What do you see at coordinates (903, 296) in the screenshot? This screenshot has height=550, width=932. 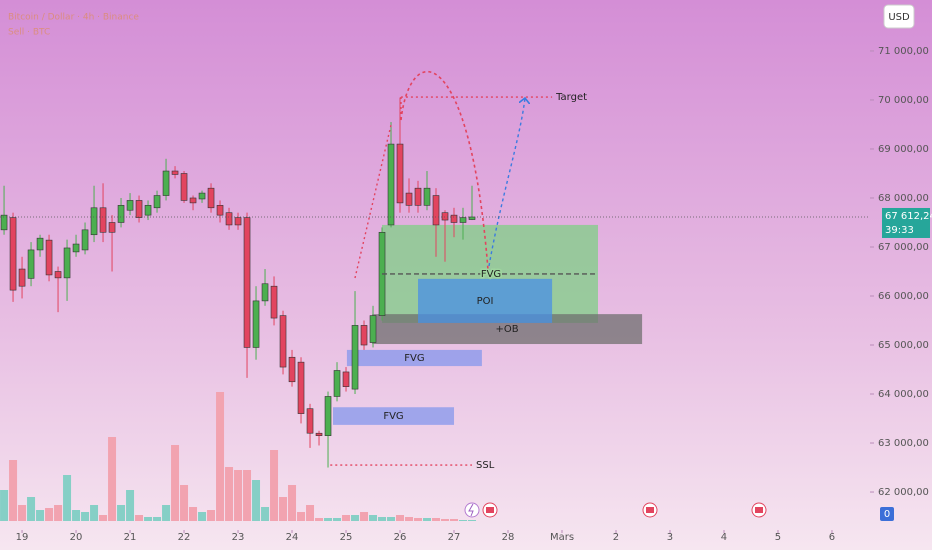 I see `y-tick-label: 66 000,00` at bounding box center [903, 296].